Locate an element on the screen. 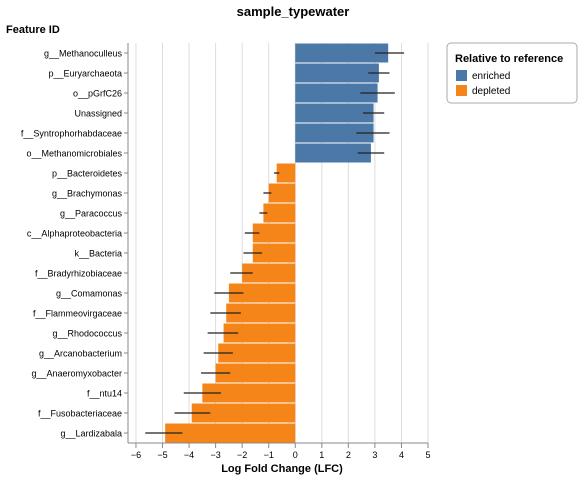 The height and width of the screenshot is (480, 582). legend-frame is located at coordinates (512, 73).